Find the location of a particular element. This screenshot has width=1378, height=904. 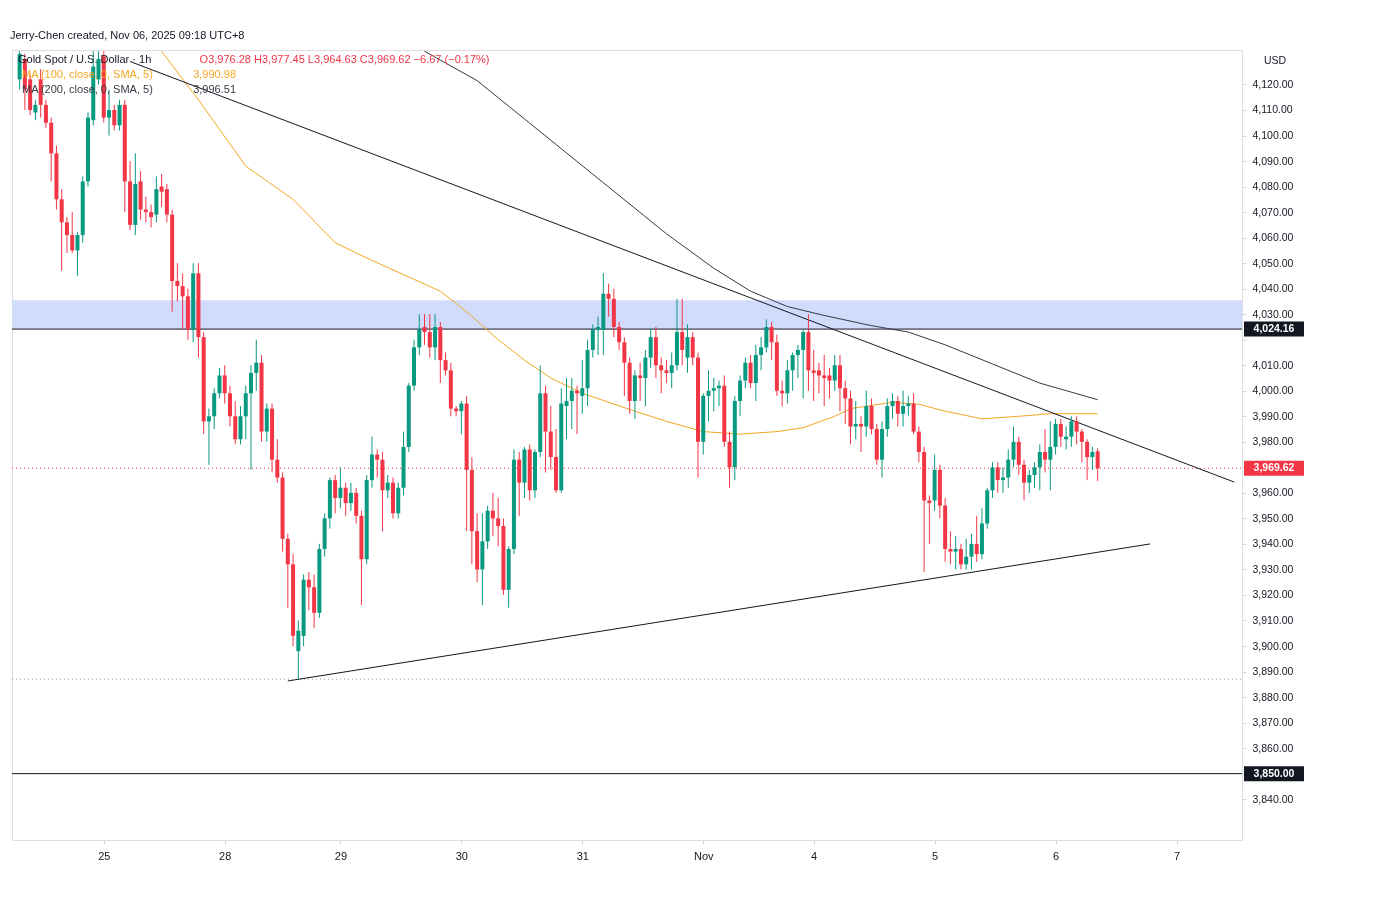

y-tick-label: 3,920.00 is located at coordinates (1273, 594).